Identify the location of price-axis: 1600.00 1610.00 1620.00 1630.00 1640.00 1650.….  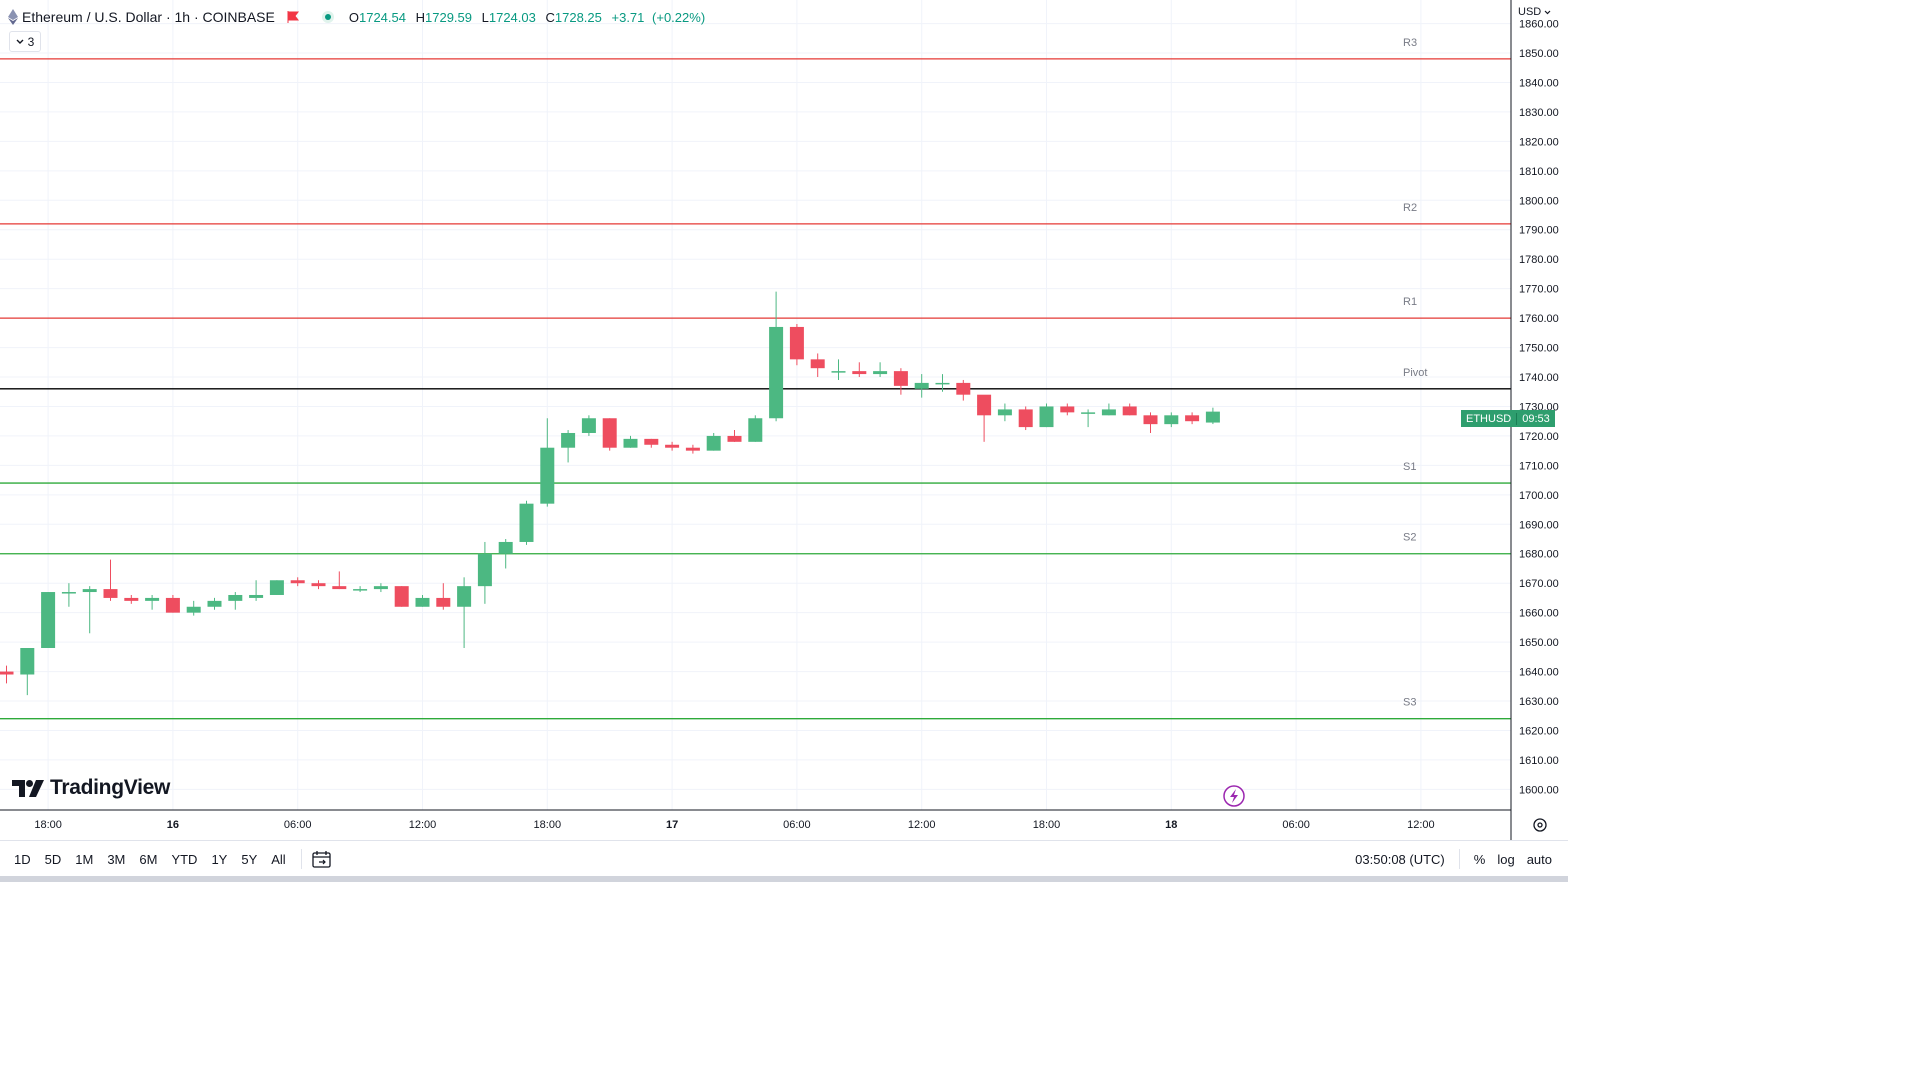
(1539, 408).